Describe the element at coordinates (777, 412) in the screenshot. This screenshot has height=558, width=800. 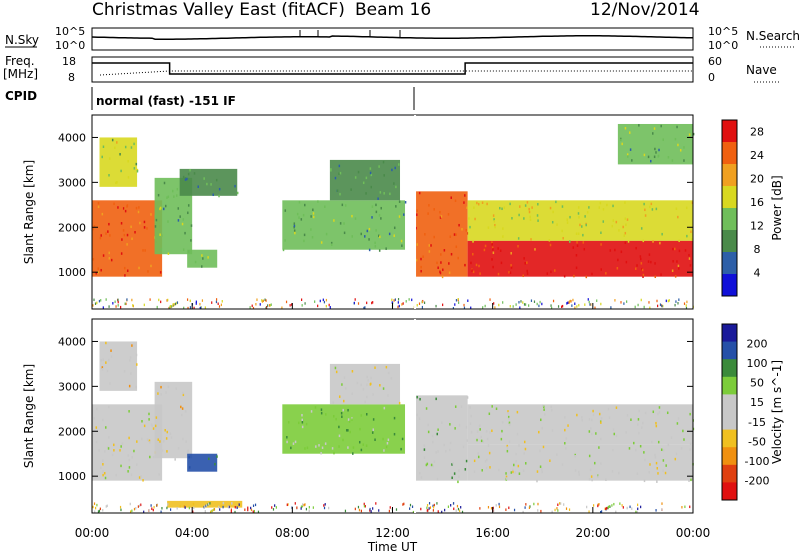
I see `colorbar-label: Velocity [m s^-1]` at that location.